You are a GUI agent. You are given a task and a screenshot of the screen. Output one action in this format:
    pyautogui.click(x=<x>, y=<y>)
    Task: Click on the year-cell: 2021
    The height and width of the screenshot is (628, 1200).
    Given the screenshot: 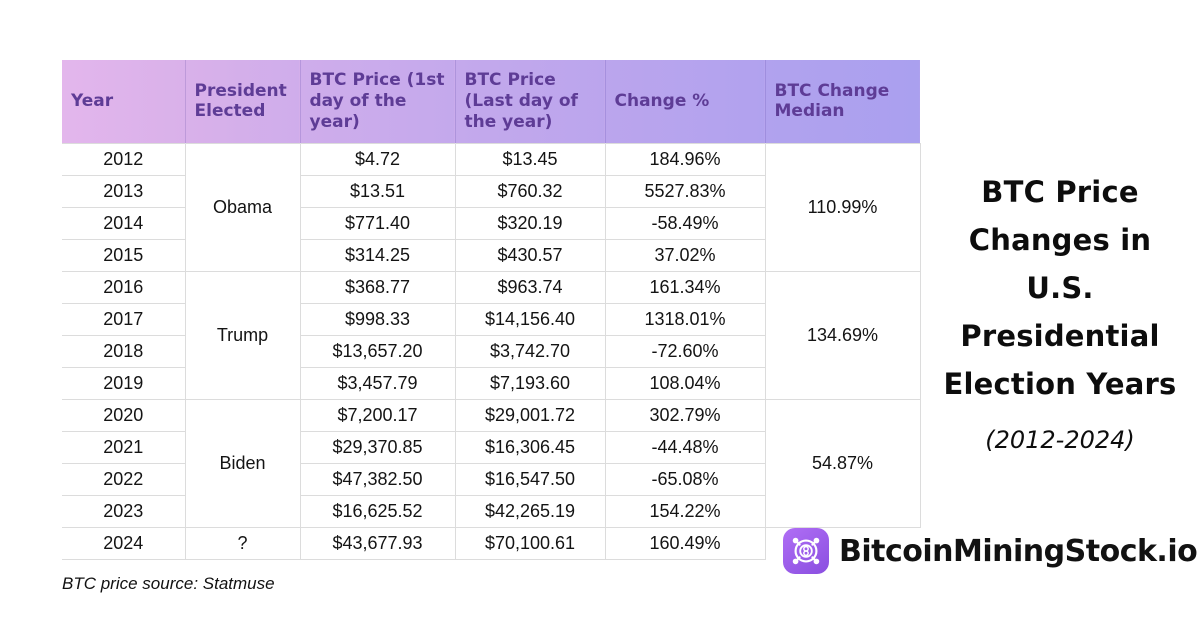 What is the action you would take?
    pyautogui.click(x=124, y=447)
    